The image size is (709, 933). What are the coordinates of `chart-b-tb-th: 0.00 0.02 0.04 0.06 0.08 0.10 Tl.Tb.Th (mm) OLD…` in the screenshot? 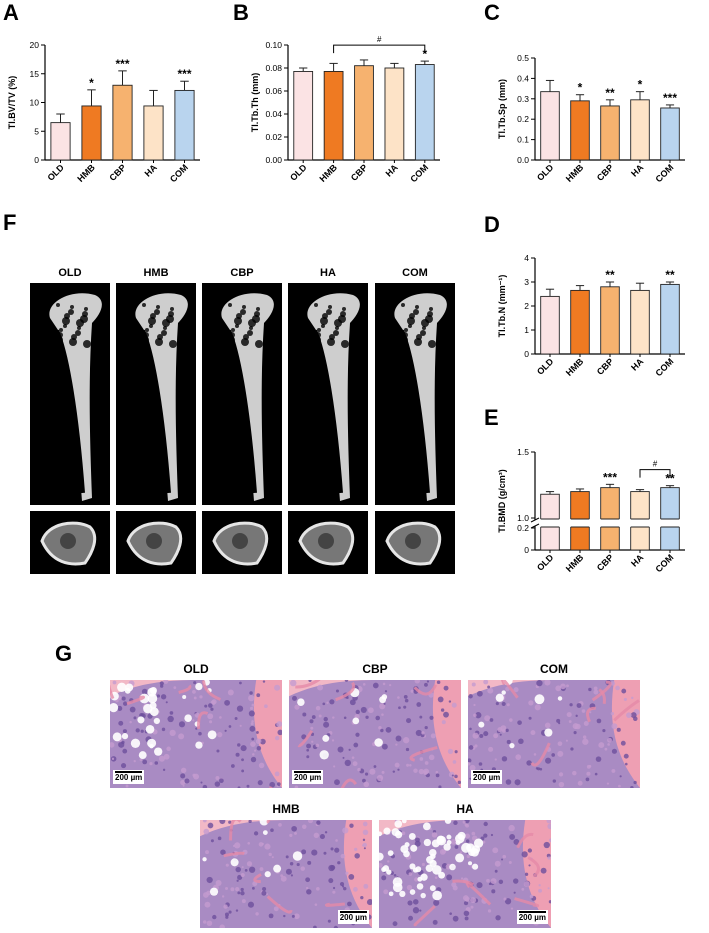 It's located at (345, 109).